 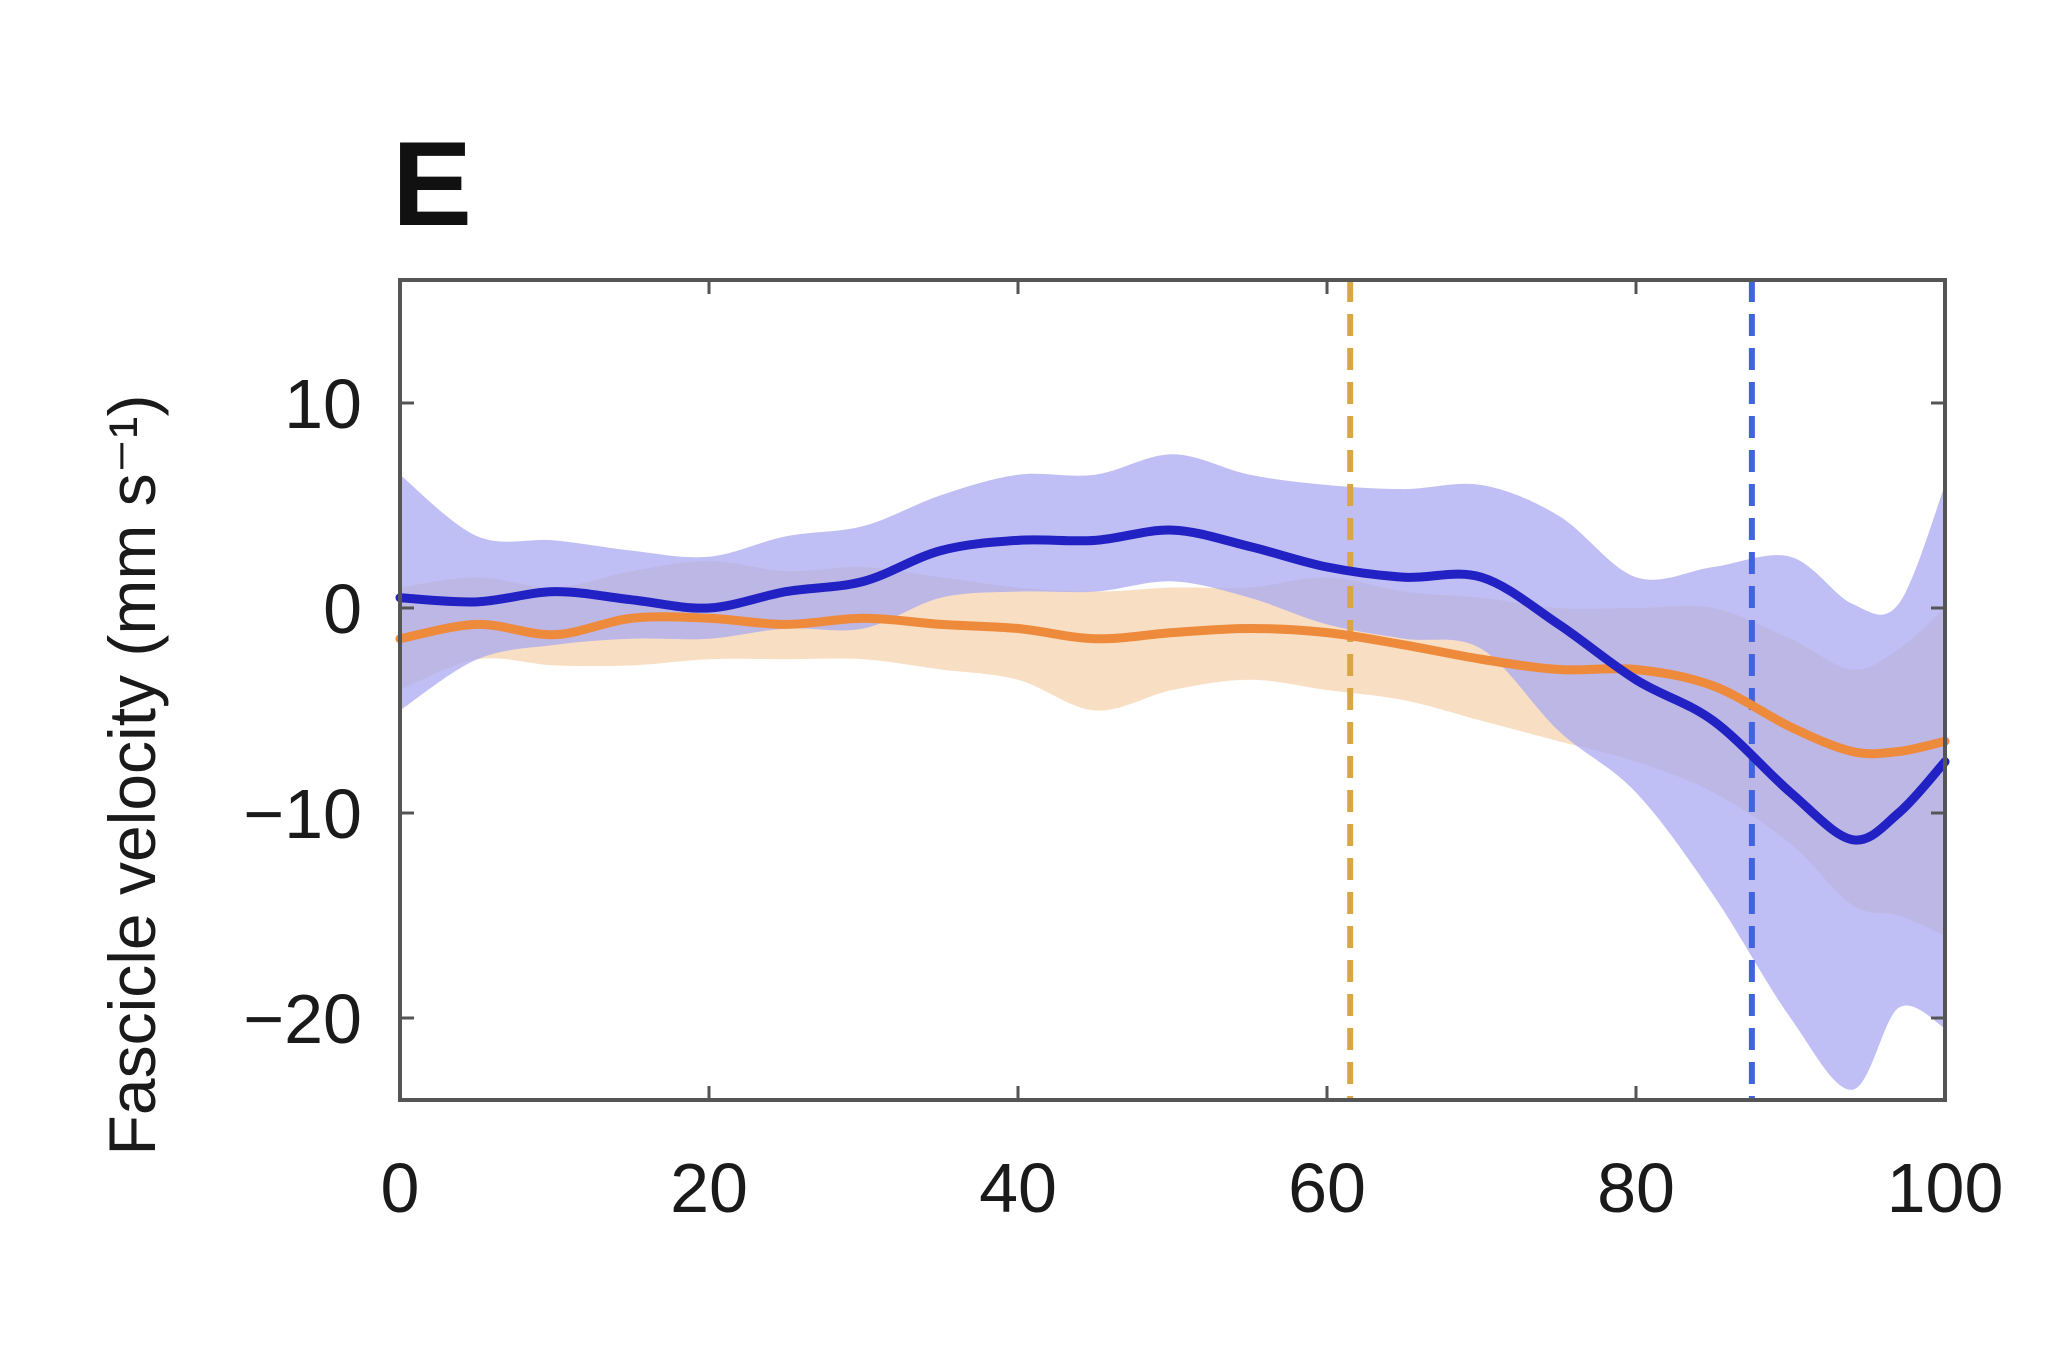 What do you see at coordinates (342, 609) in the screenshot?
I see `y-tick-label: 0` at bounding box center [342, 609].